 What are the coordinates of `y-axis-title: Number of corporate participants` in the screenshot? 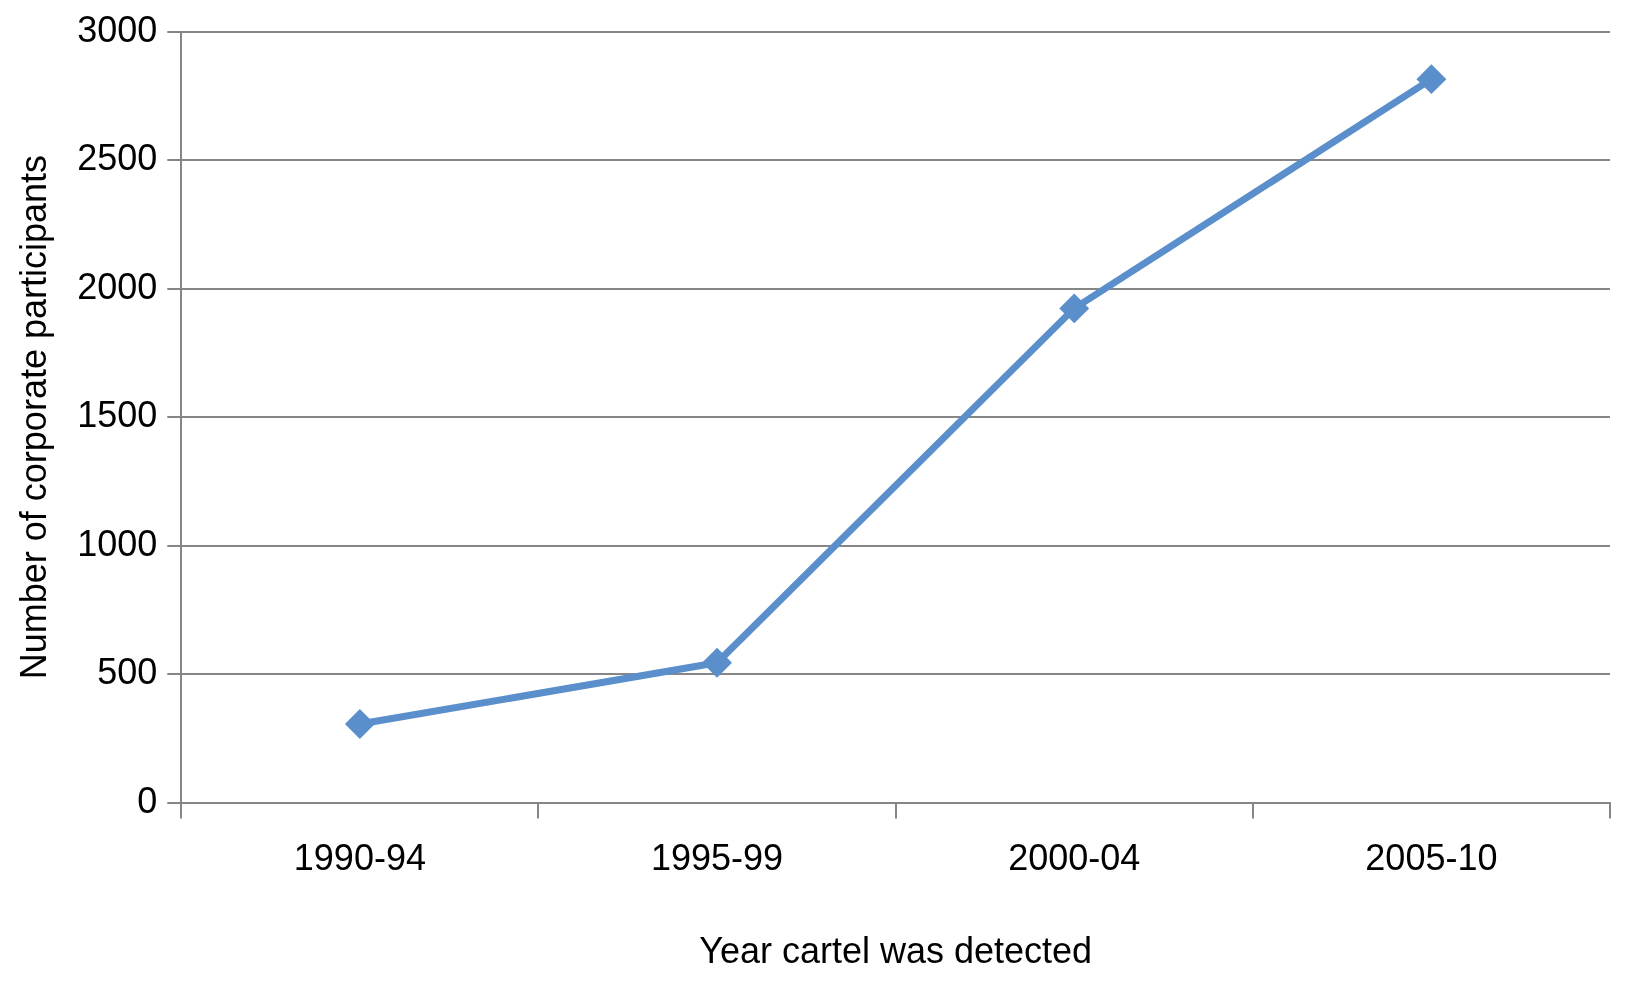 It's located at (33, 417).